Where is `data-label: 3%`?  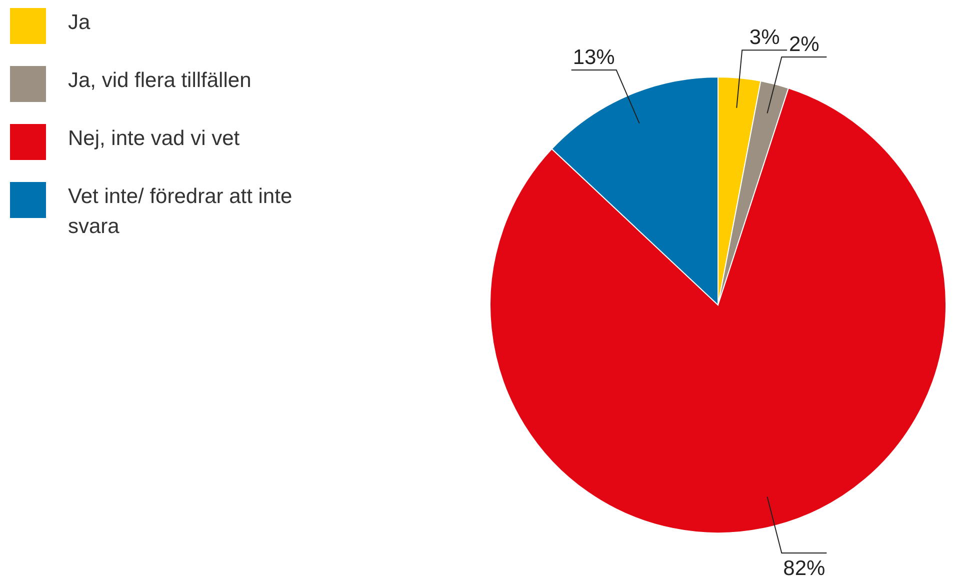 data-label: 3% is located at coordinates (764, 38).